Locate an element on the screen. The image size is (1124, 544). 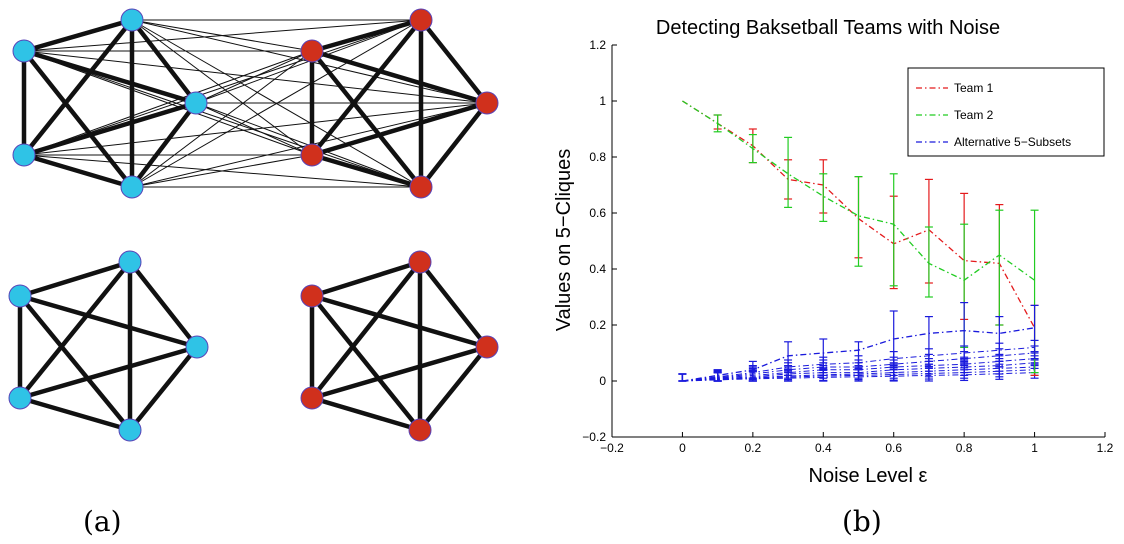
y-tick-label: 0 is located at coordinates (602, 381).